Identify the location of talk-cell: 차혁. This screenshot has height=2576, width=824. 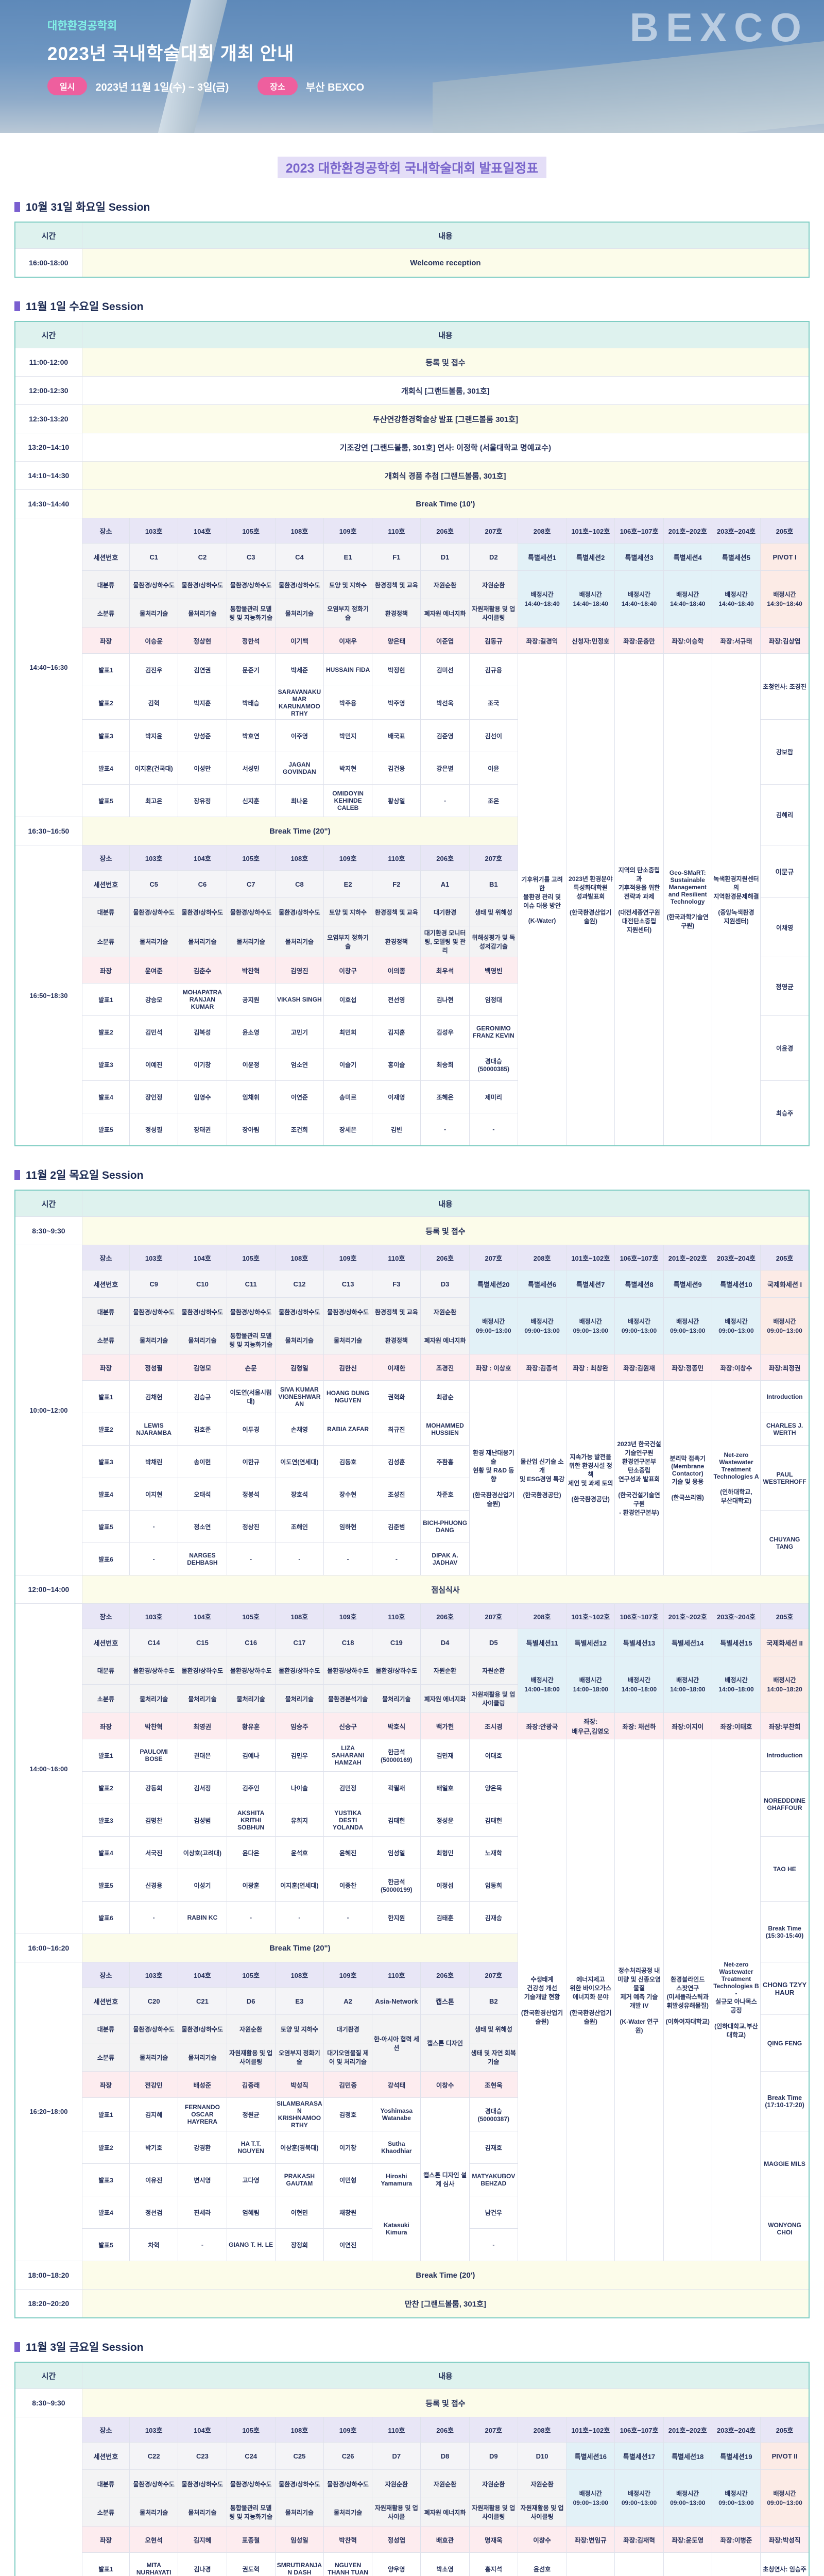
(154, 2245).